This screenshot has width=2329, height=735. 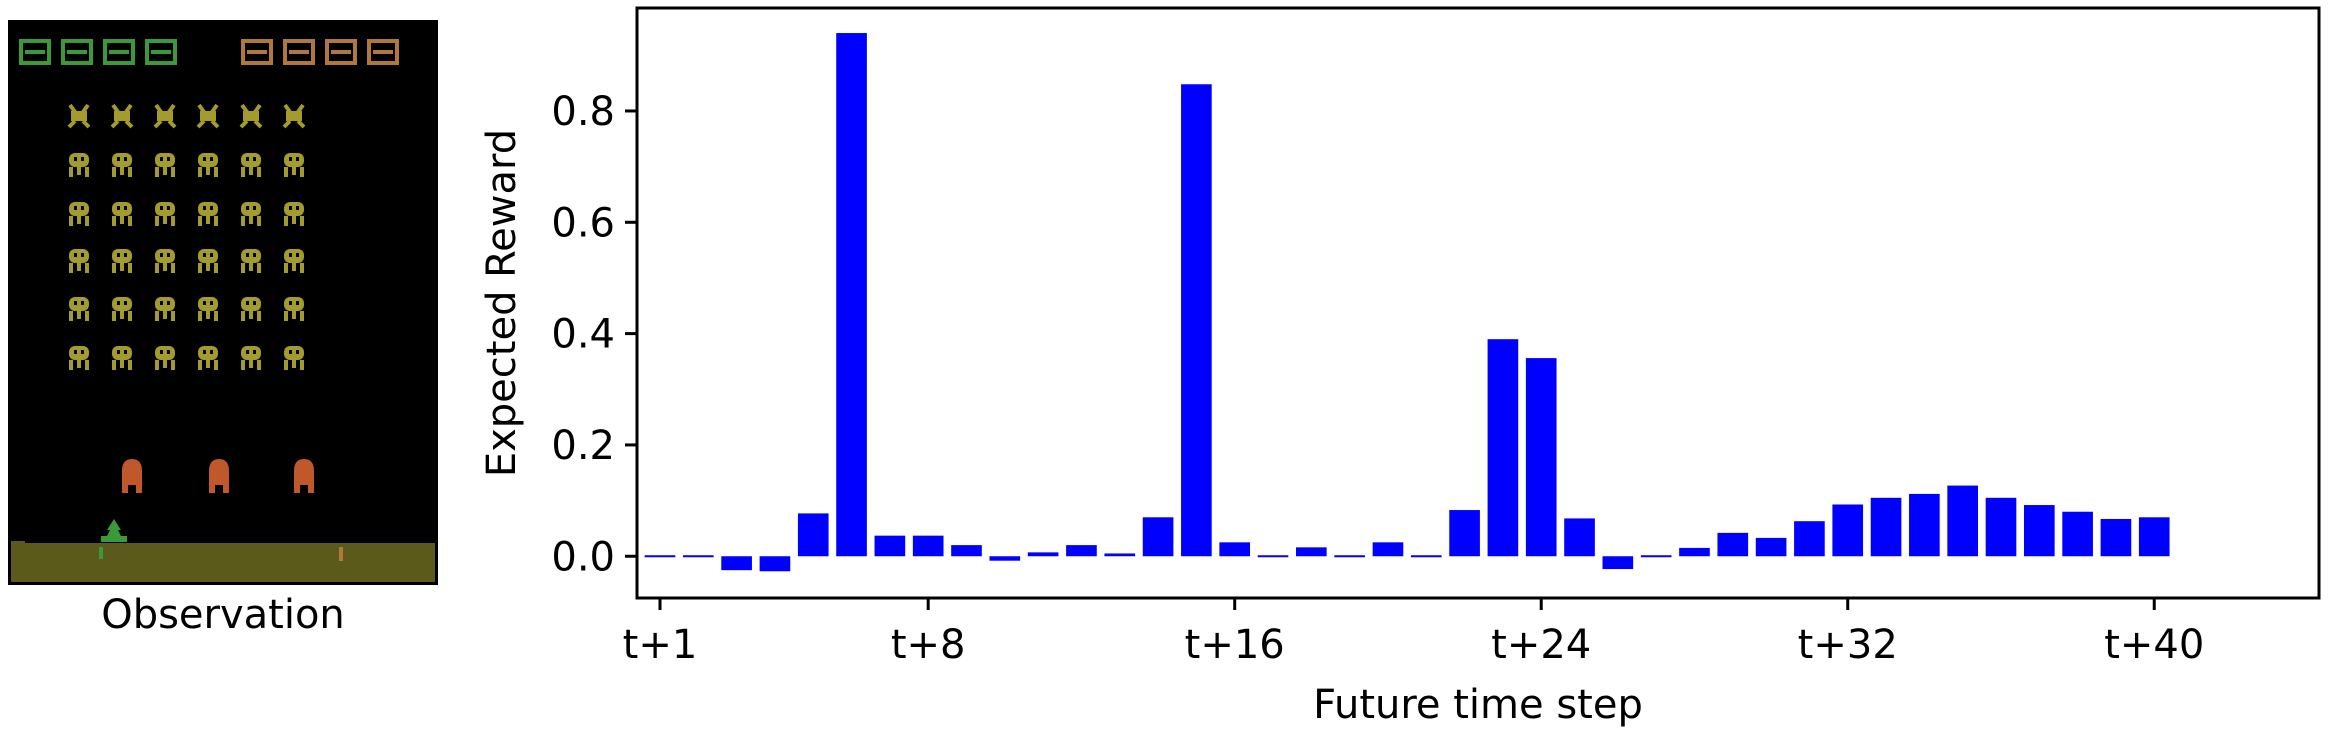 What do you see at coordinates (698, 556) in the screenshot?
I see `bar-t+2` at bounding box center [698, 556].